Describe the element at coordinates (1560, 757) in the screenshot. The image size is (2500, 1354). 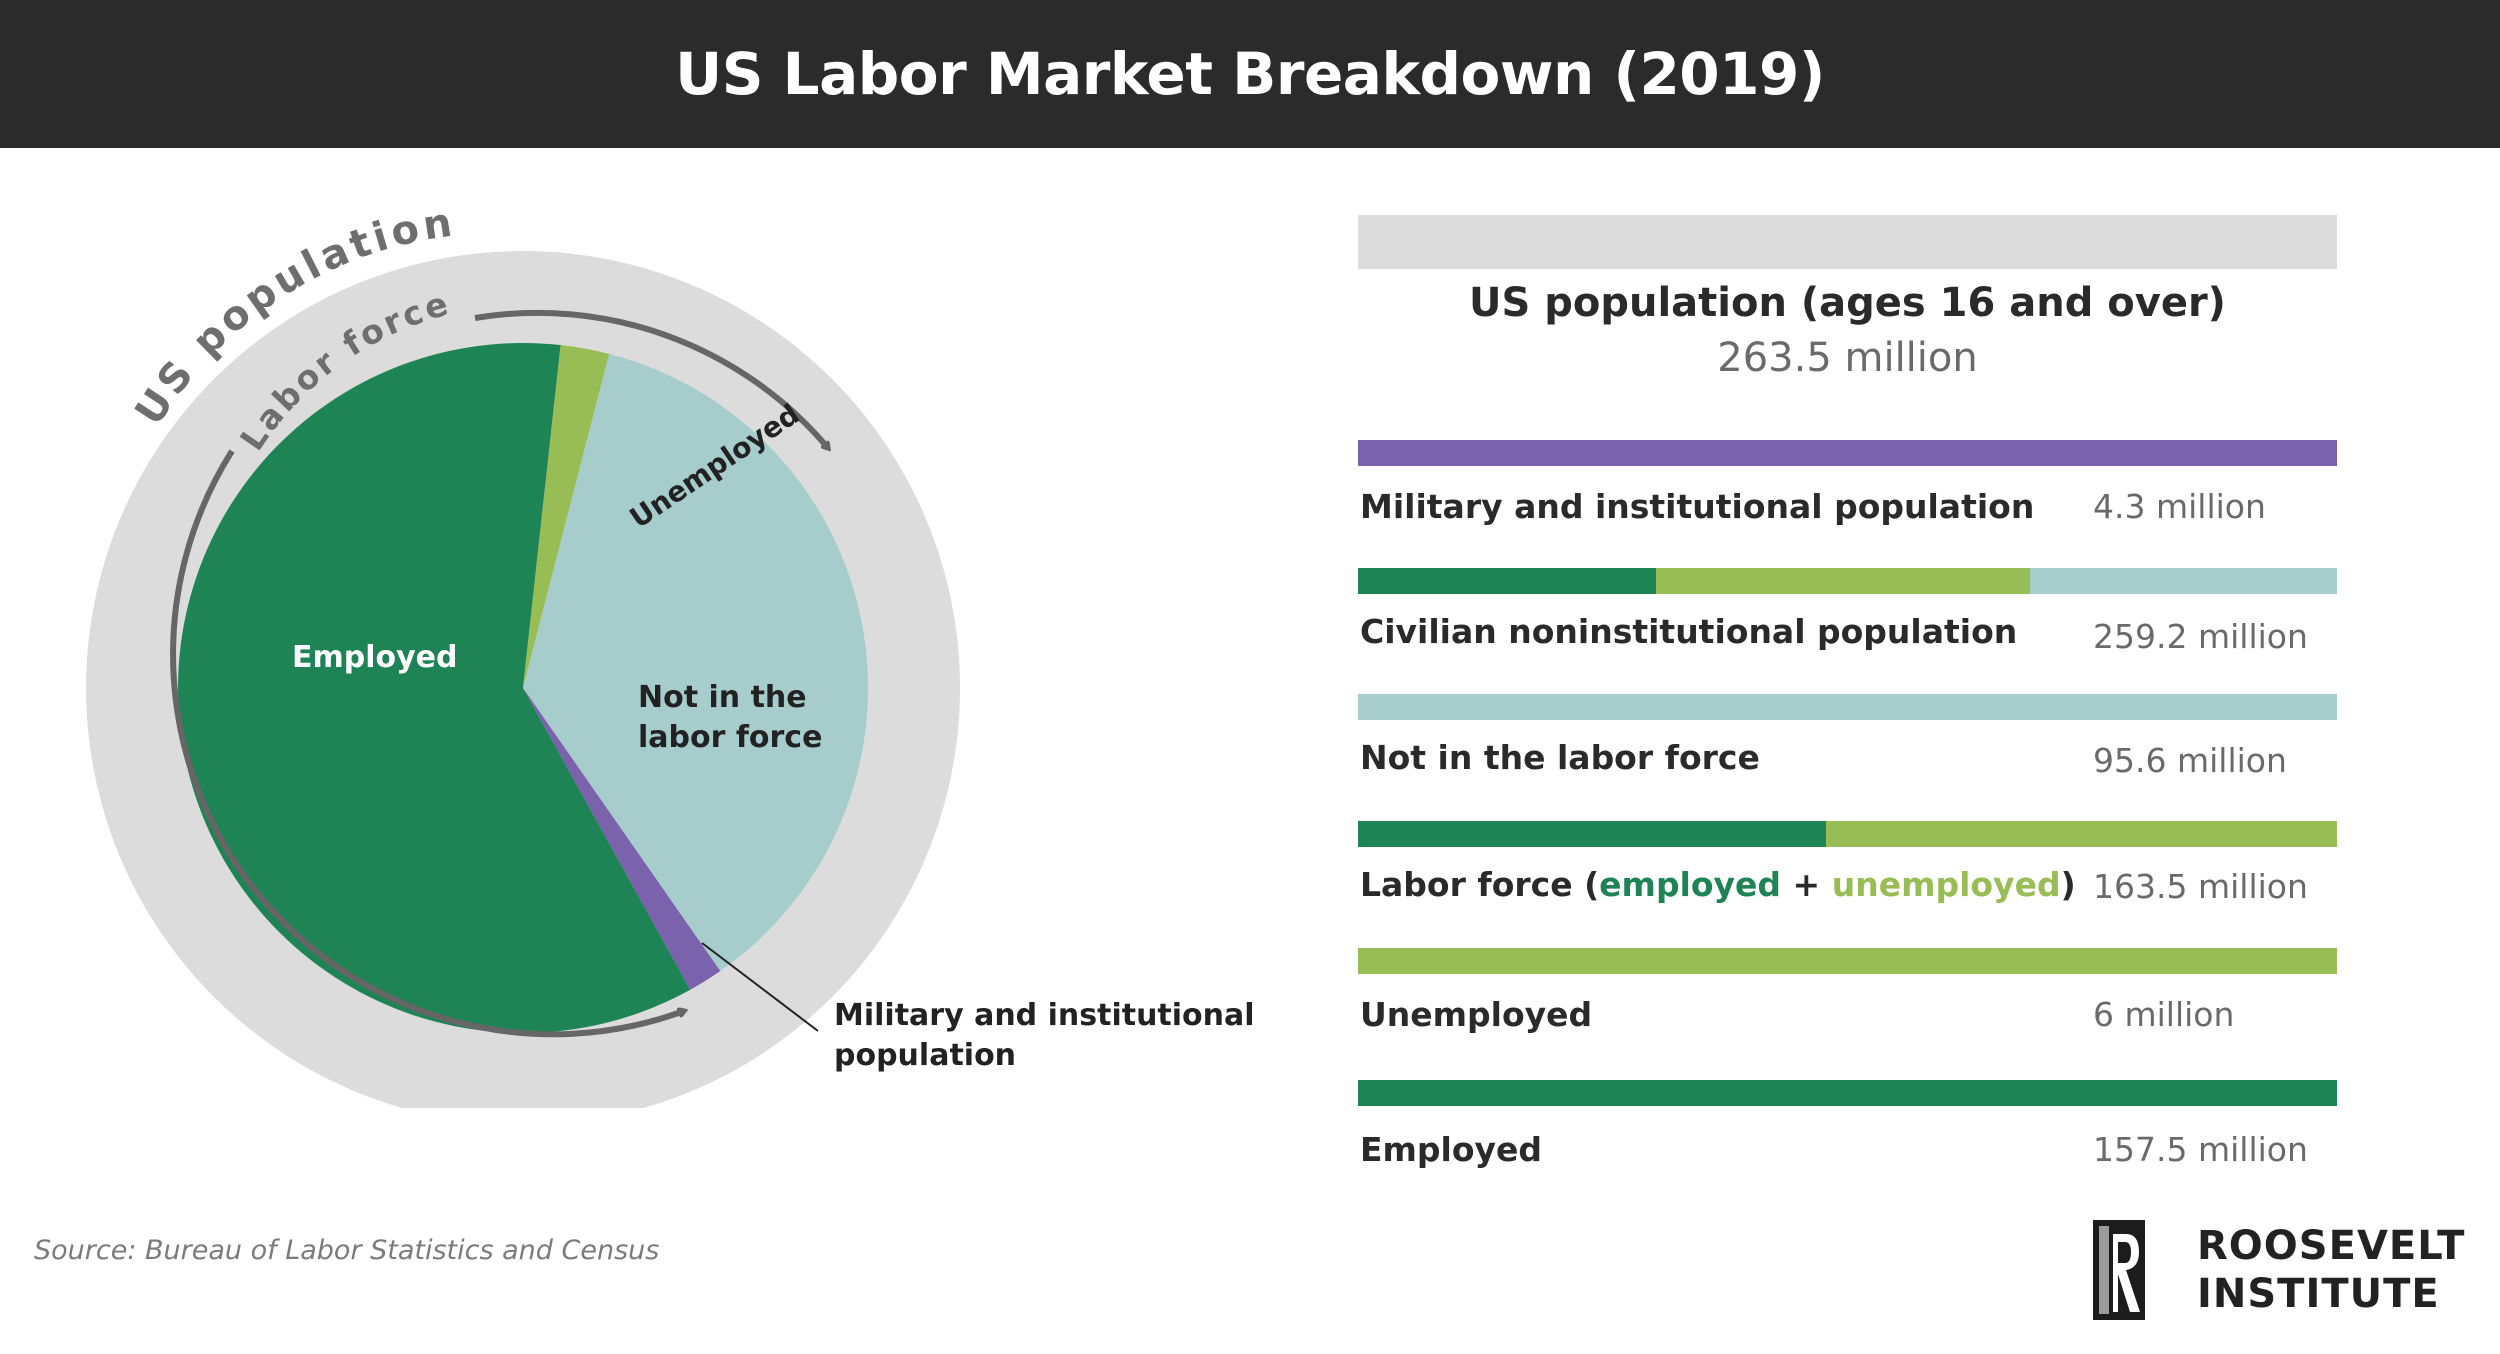
I see `row-label-not-in-labor-force: Not in the labor force` at that location.